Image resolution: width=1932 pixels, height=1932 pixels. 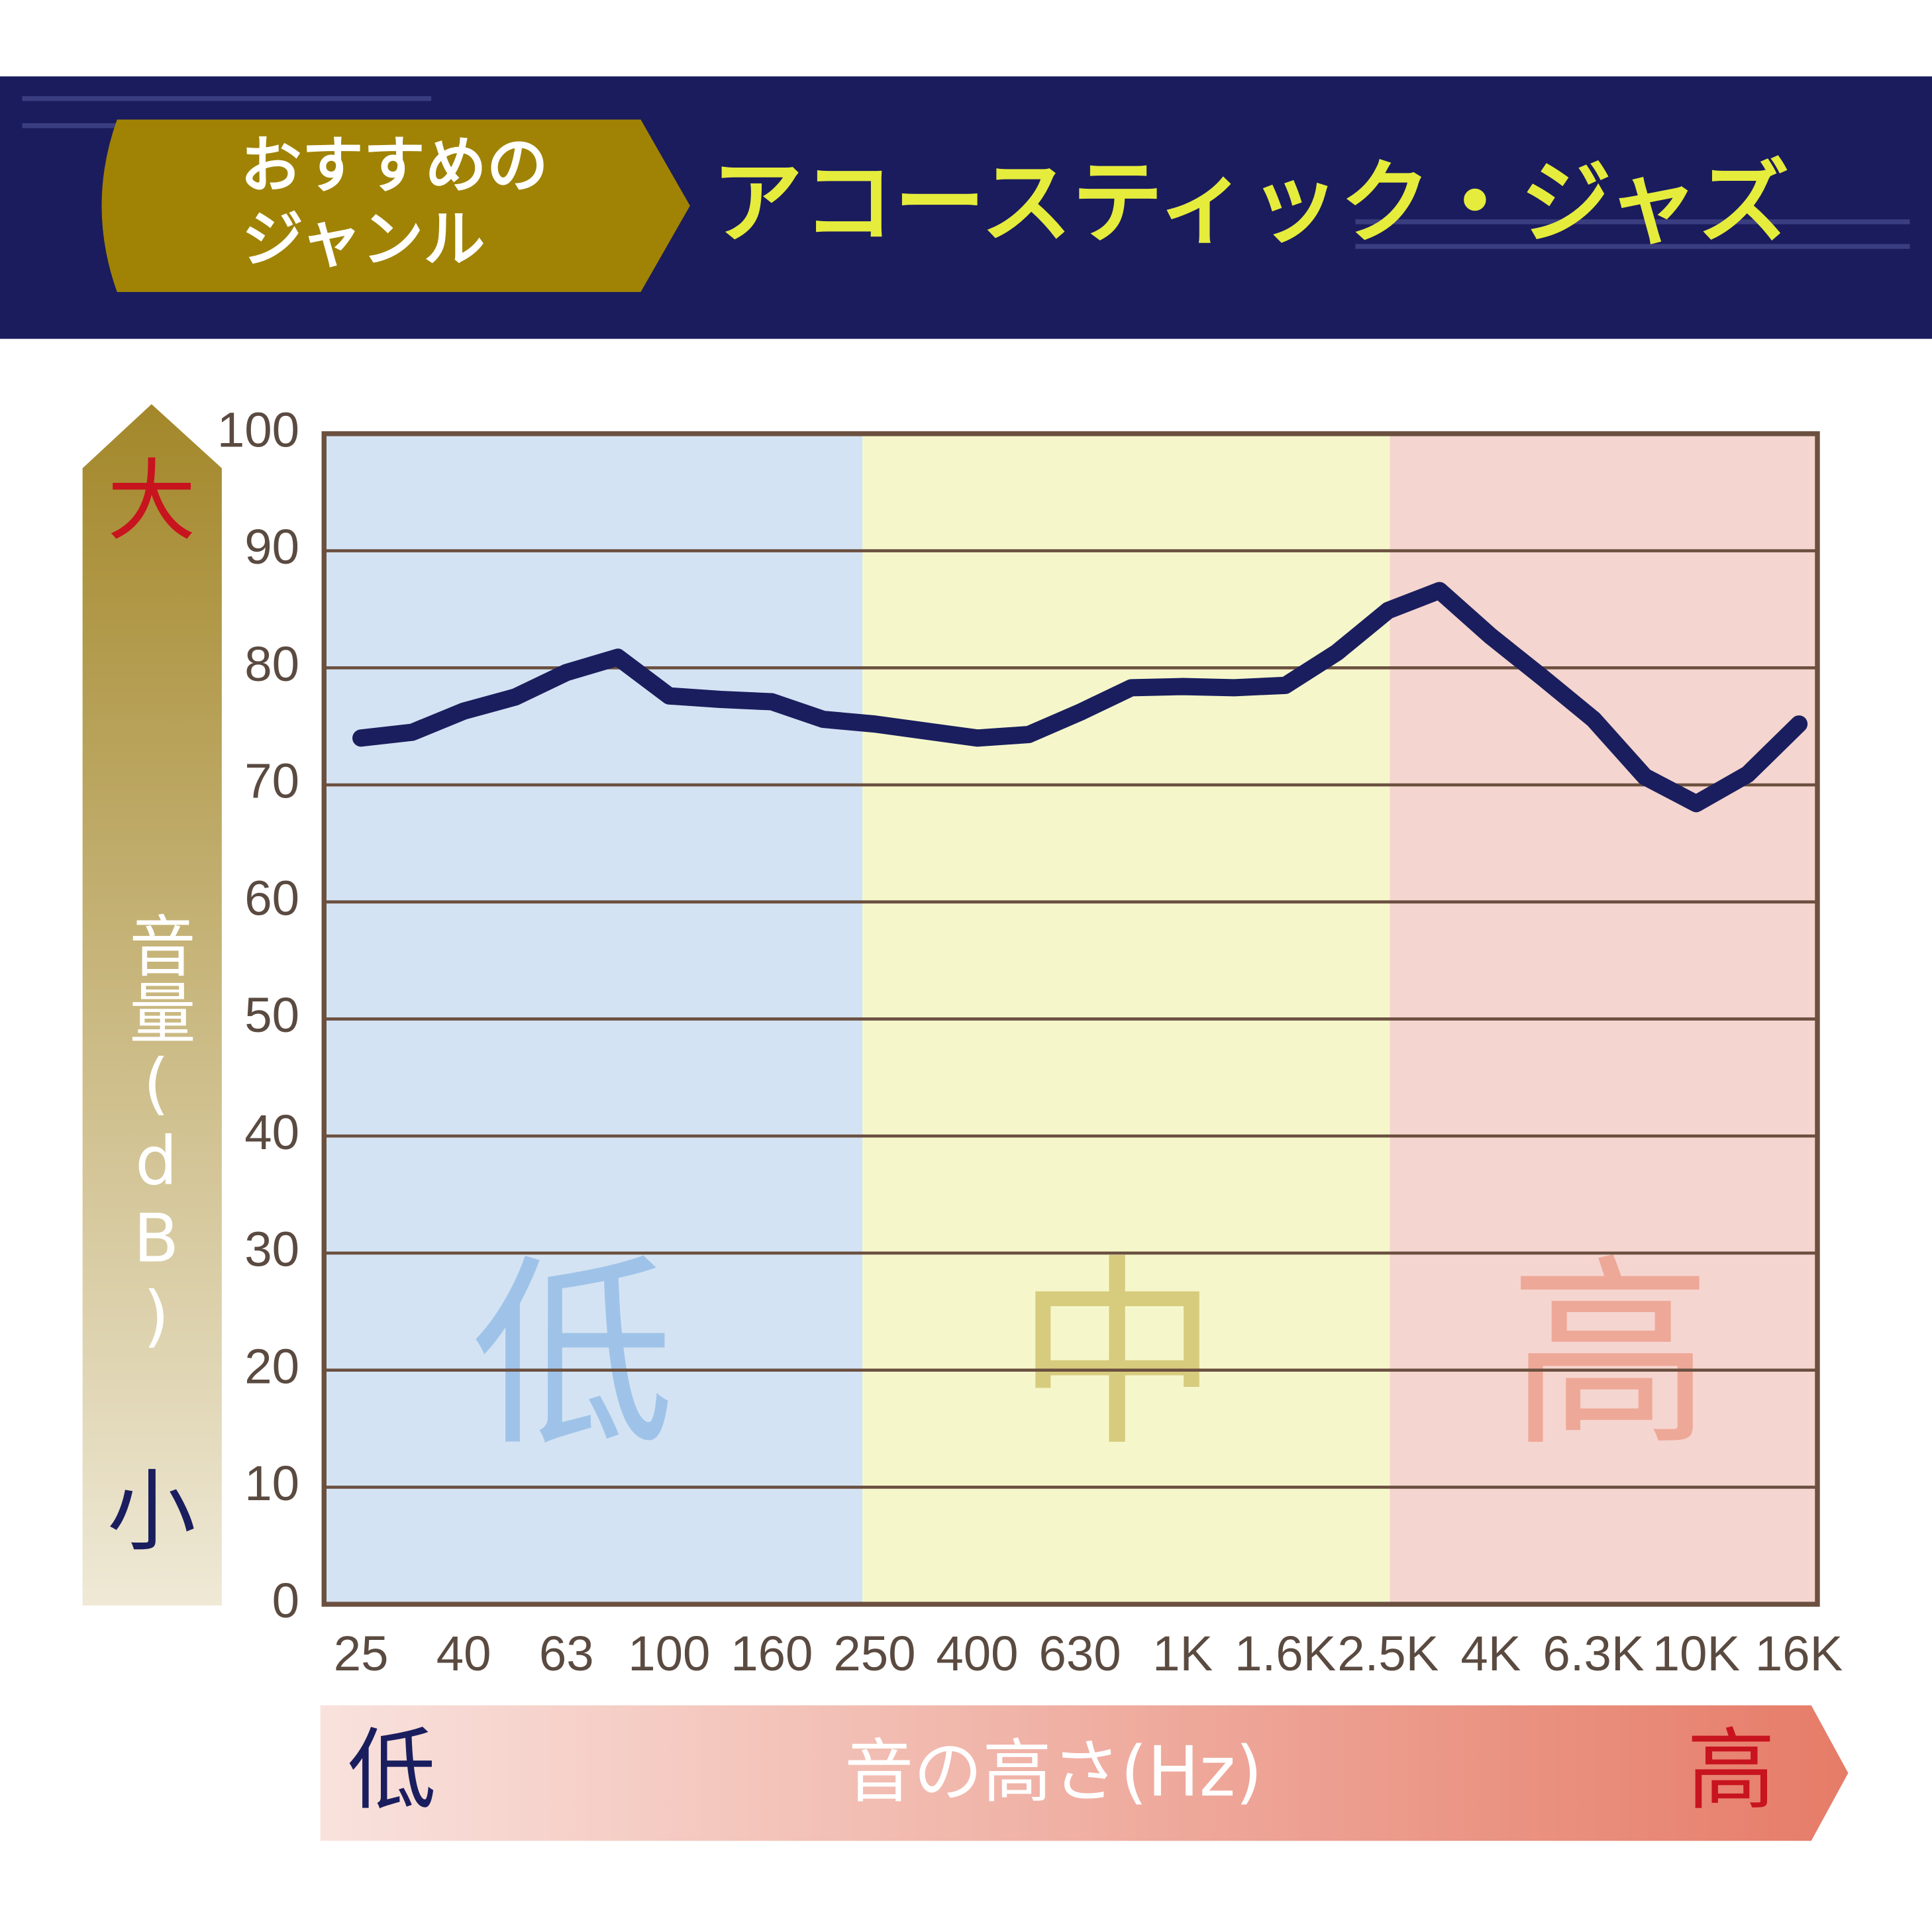 I want to click on badge-text: おすすめの, so click(x=394, y=165).